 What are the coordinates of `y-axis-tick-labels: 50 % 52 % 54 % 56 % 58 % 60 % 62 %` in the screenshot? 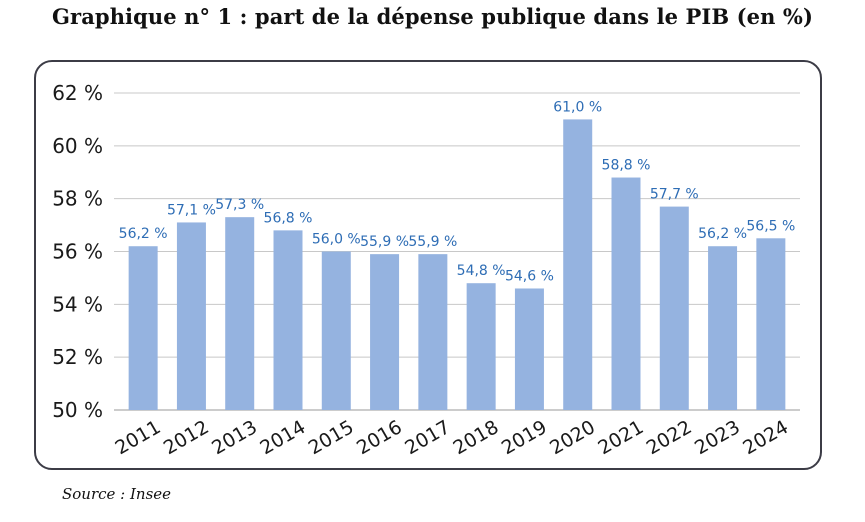 It's located at (77, 251).